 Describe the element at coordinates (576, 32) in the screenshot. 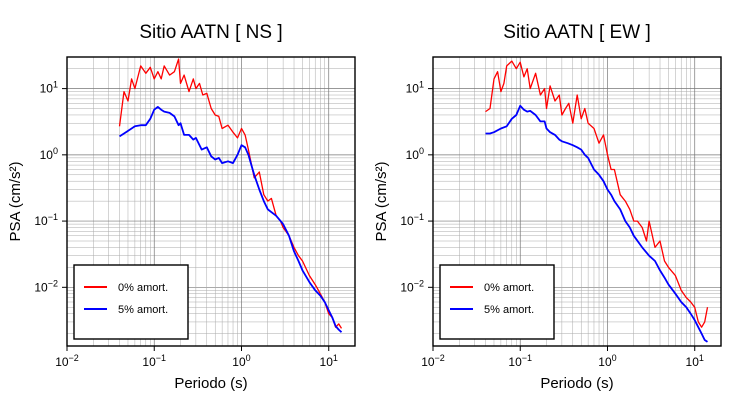

I see `chart-title: Sitio AATN [ EW ]` at that location.